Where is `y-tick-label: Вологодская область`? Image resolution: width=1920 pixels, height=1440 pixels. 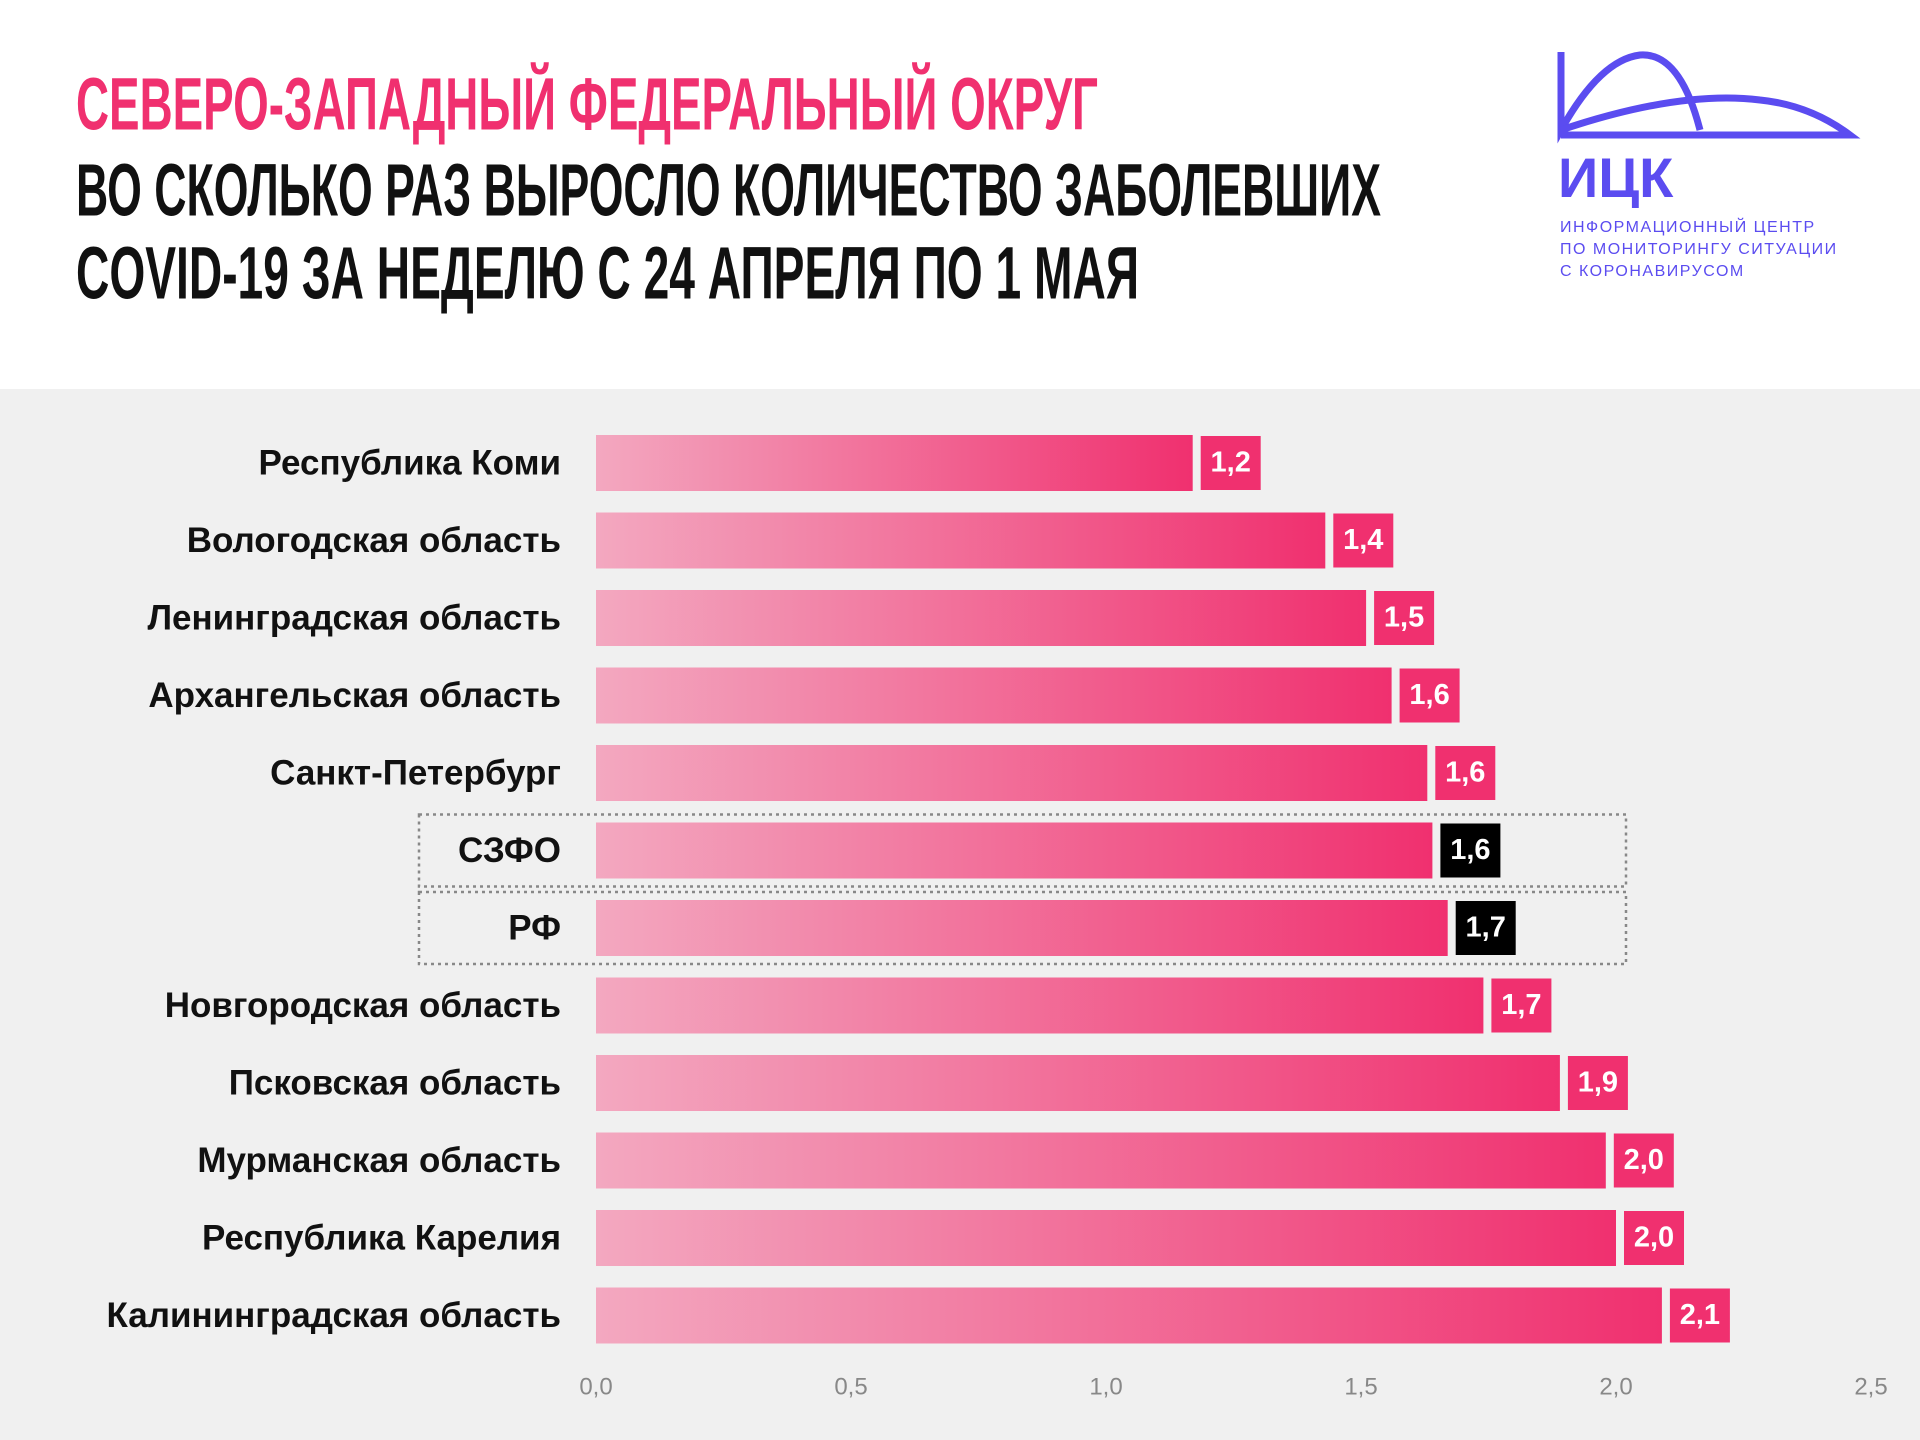 y-tick-label: Вологодская область is located at coordinates (374, 540).